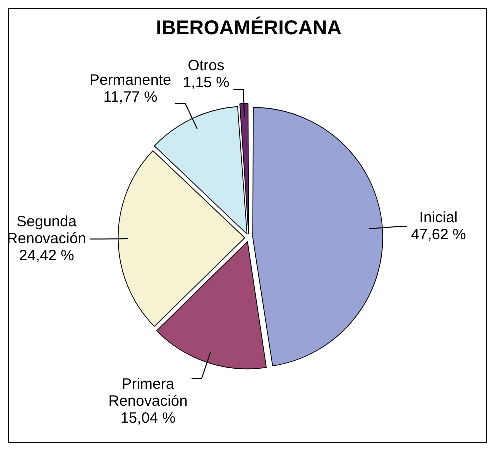 The image size is (493, 449). Describe the element at coordinates (439, 218) in the screenshot. I see `slice-label: Inicial` at that location.